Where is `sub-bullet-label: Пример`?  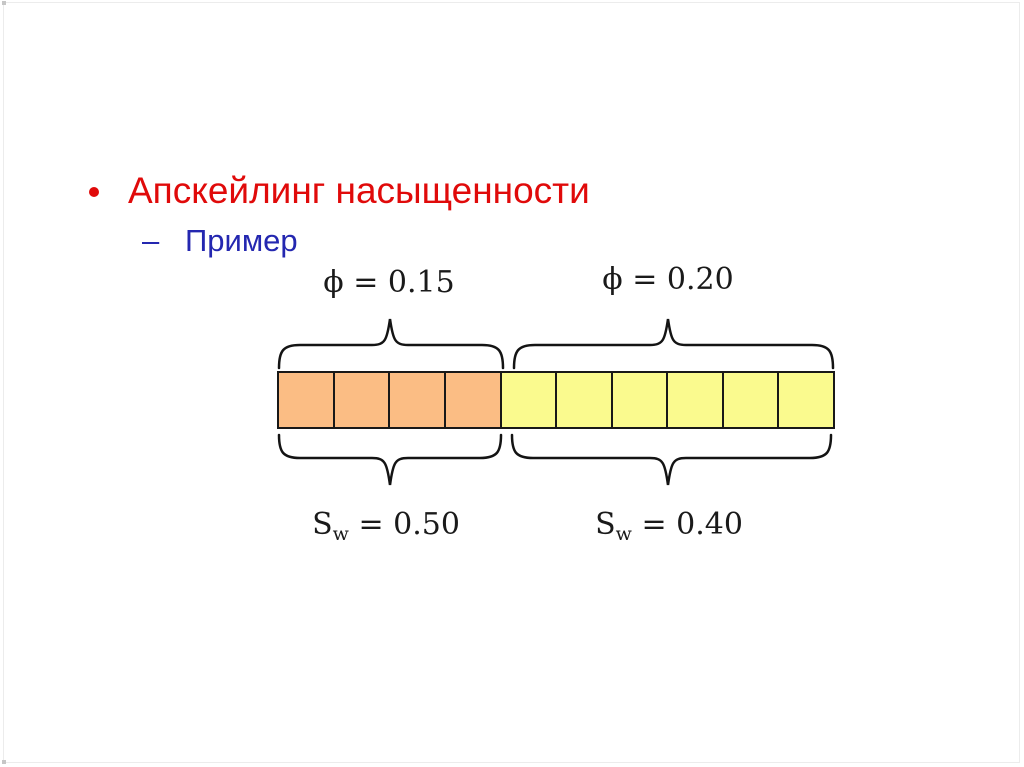 sub-bullet-label: Пример is located at coordinates (241, 240).